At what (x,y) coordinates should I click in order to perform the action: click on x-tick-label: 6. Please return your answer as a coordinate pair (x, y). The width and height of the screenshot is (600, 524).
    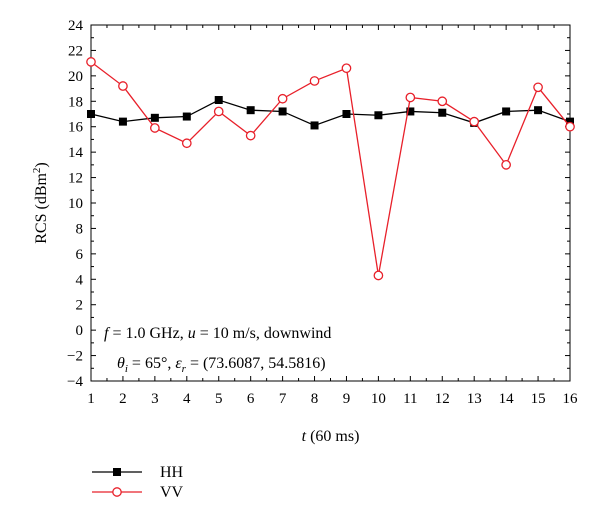
    Looking at the image, I should click on (251, 399).